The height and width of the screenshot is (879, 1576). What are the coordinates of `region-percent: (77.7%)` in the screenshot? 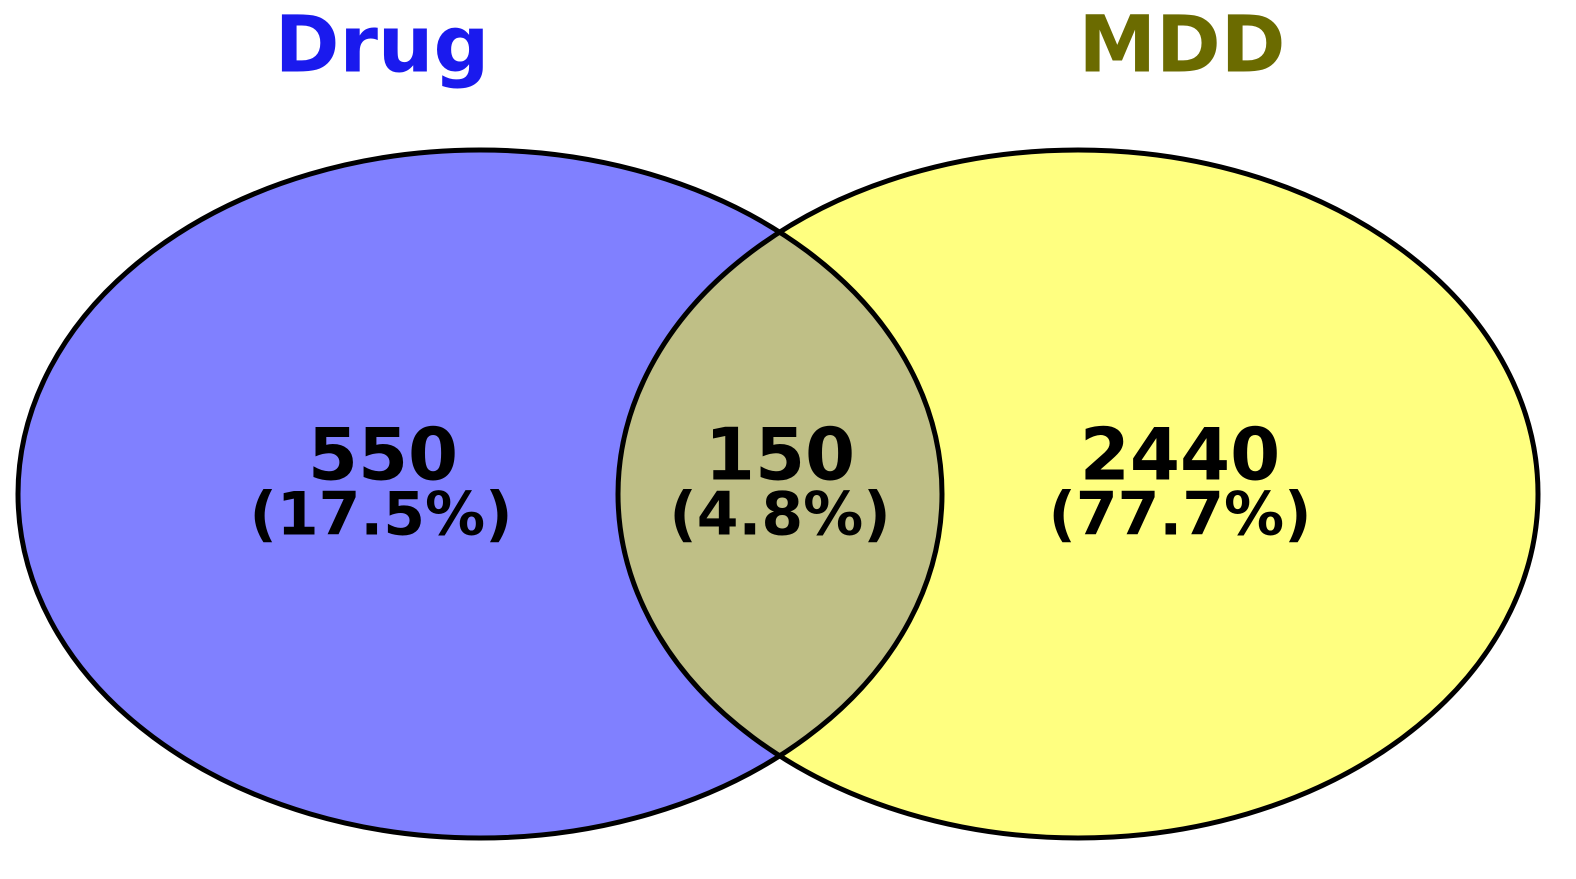 It's located at (1180, 515).